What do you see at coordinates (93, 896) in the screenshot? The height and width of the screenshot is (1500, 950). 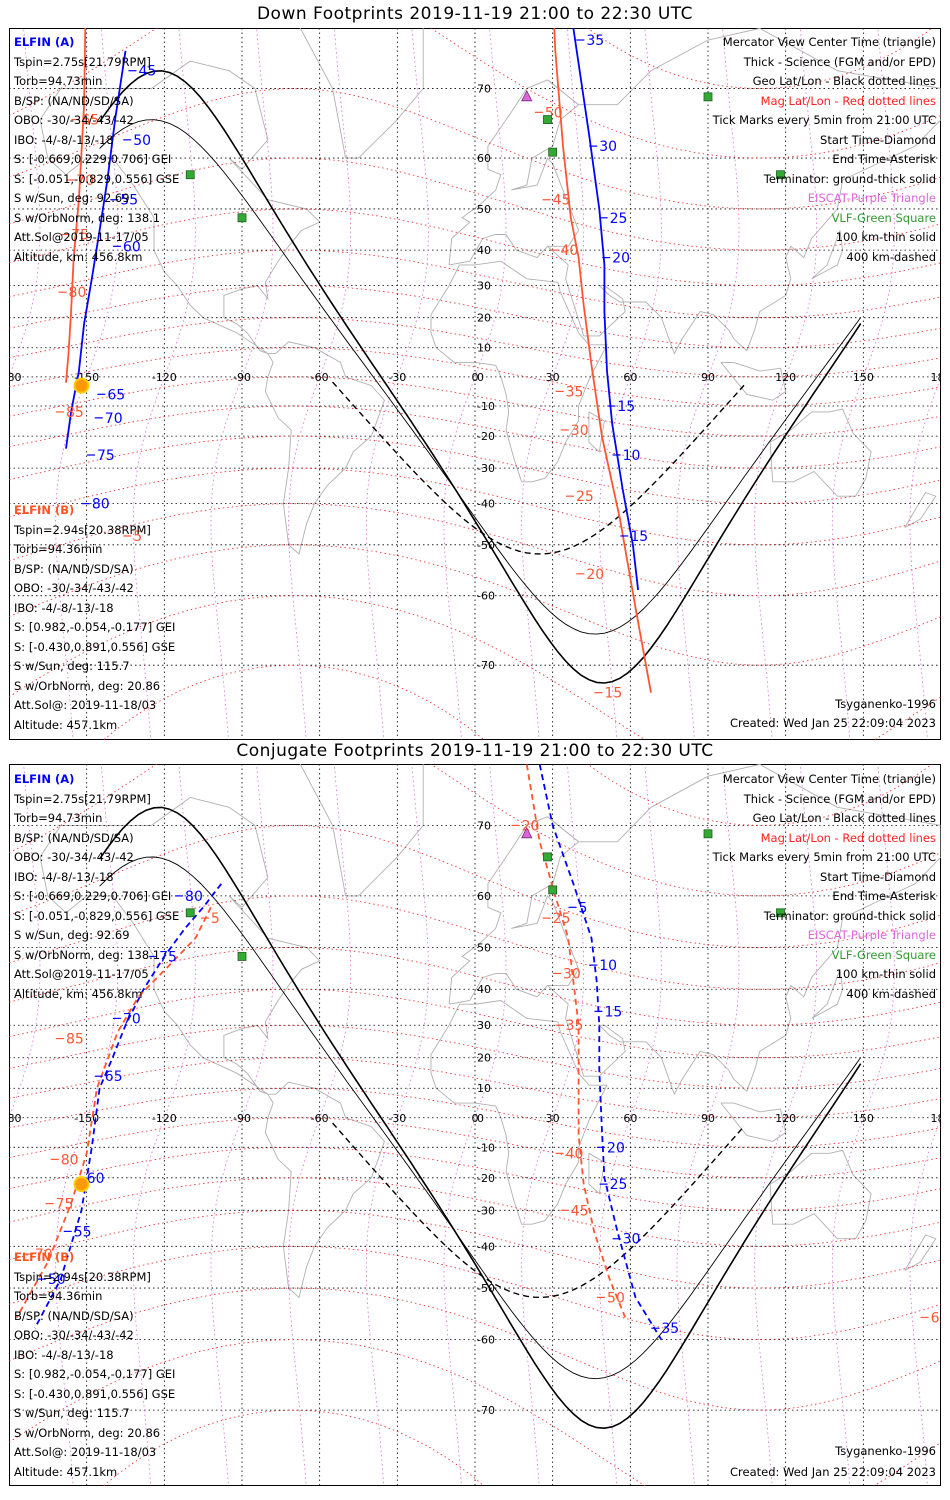 I see `elfin-a-s-gei: S: [-0.669,0.229,0.706] GEI` at bounding box center [93, 896].